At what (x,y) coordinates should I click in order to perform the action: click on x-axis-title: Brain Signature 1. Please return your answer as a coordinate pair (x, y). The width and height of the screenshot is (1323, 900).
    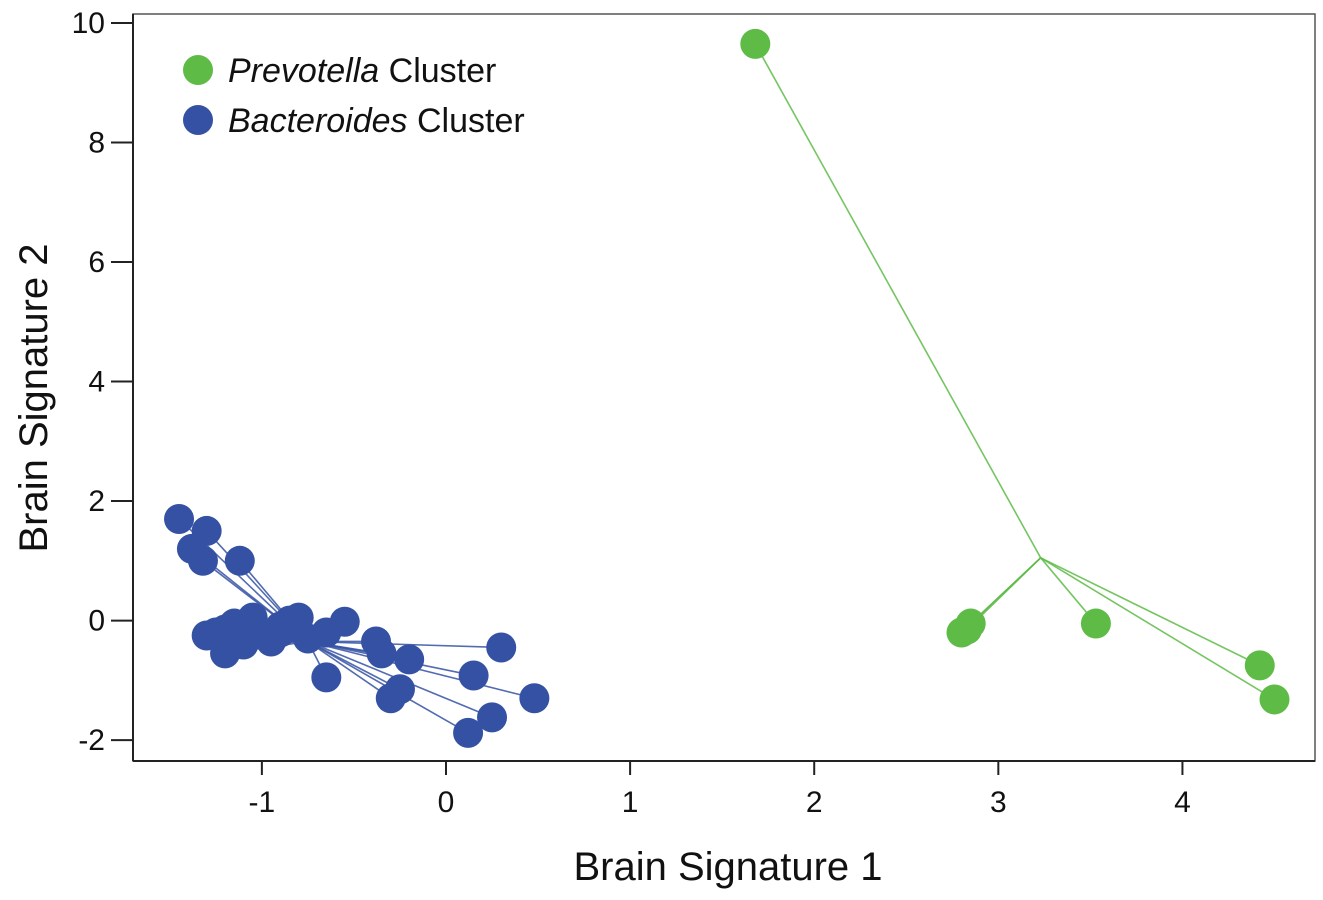
    Looking at the image, I should click on (727, 867).